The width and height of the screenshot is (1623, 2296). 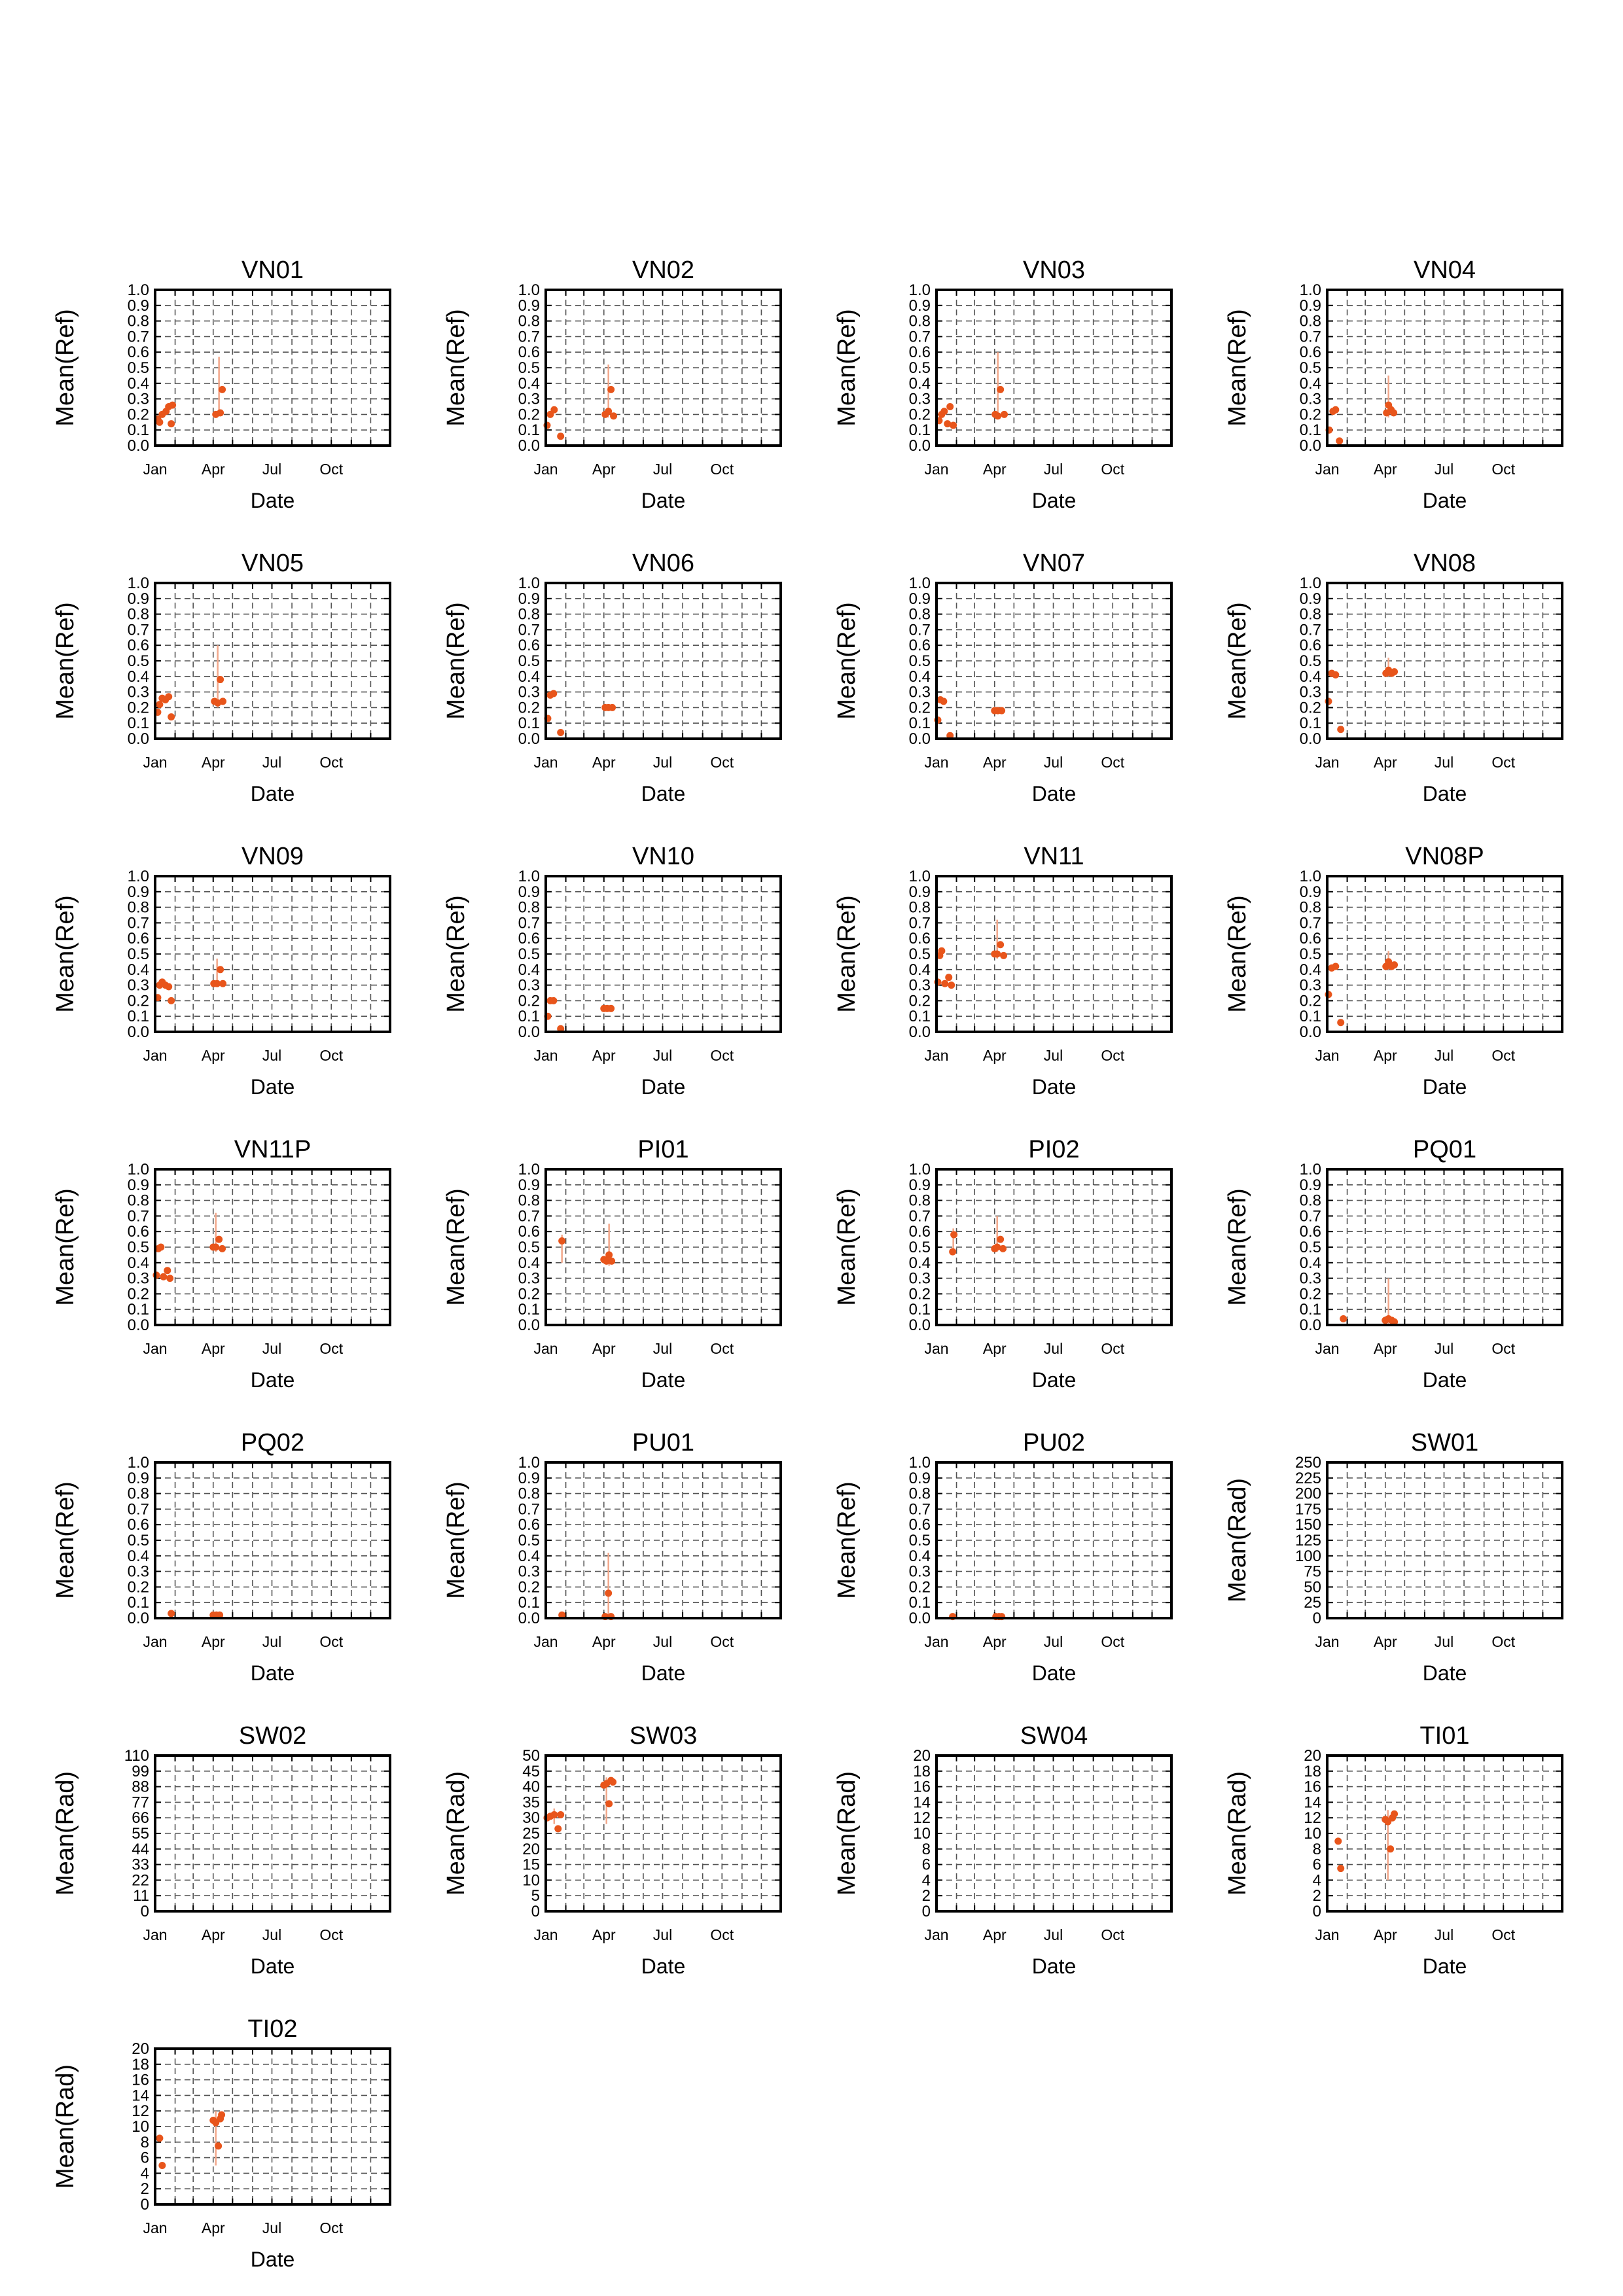 I want to click on chart-title: PQ01, so click(x=1444, y=1150).